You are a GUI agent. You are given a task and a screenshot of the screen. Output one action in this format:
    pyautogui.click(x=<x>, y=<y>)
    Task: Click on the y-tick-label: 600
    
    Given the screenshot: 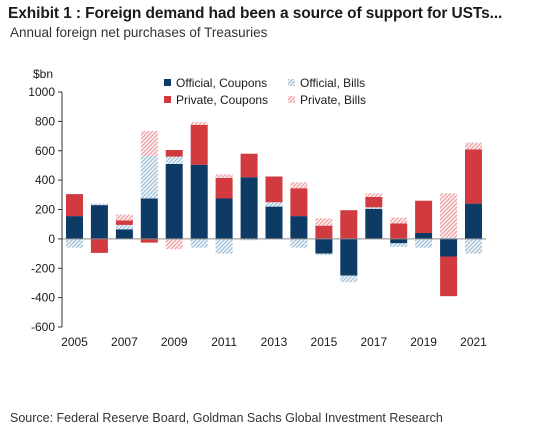 What is the action you would take?
    pyautogui.click(x=45, y=151)
    